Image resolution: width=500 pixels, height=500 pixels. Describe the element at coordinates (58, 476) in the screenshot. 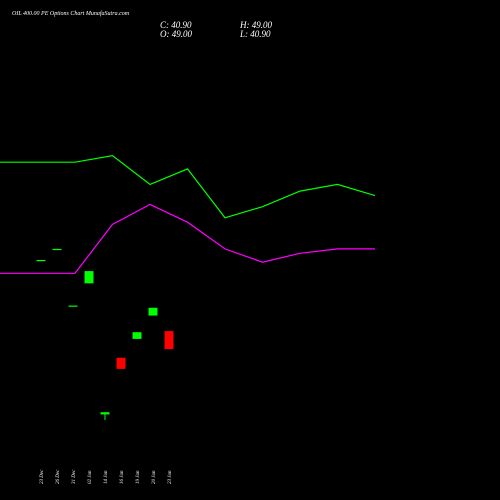

I see `x-tick-label: 26 Dec` at that location.